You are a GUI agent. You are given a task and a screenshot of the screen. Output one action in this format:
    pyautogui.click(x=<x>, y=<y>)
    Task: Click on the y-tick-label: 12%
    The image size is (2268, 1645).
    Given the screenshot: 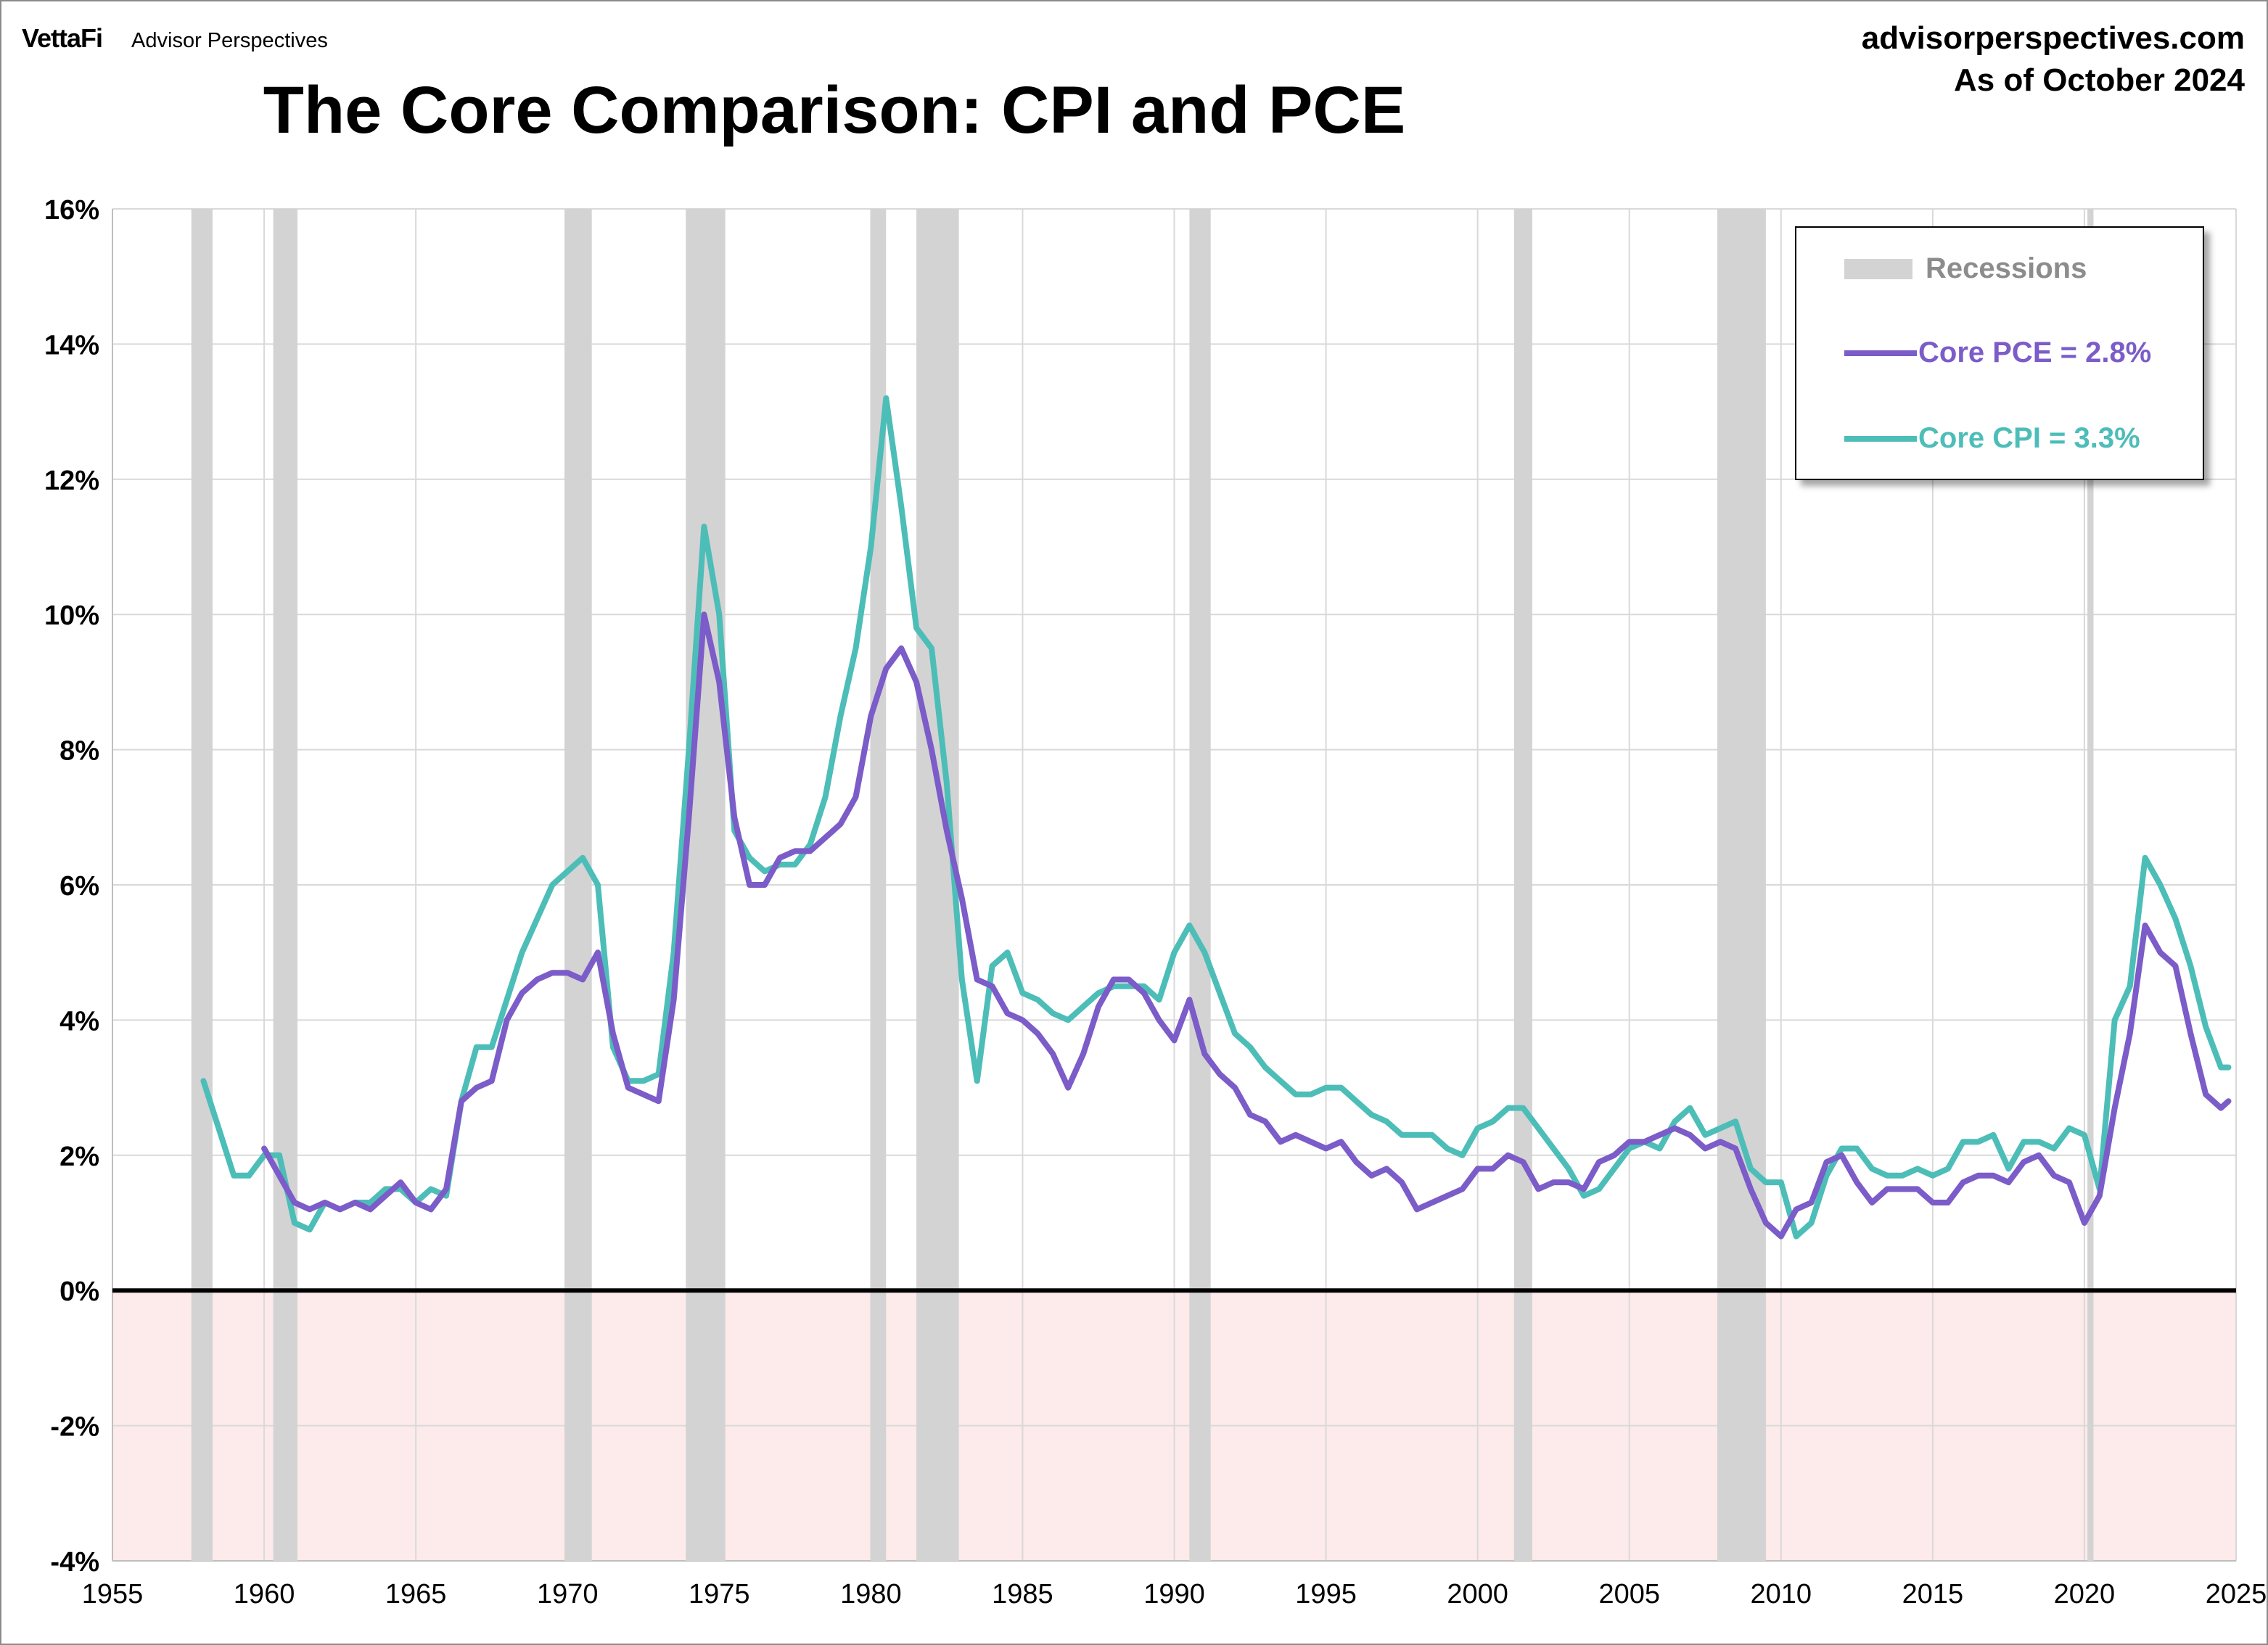 What is the action you would take?
    pyautogui.click(x=71, y=481)
    